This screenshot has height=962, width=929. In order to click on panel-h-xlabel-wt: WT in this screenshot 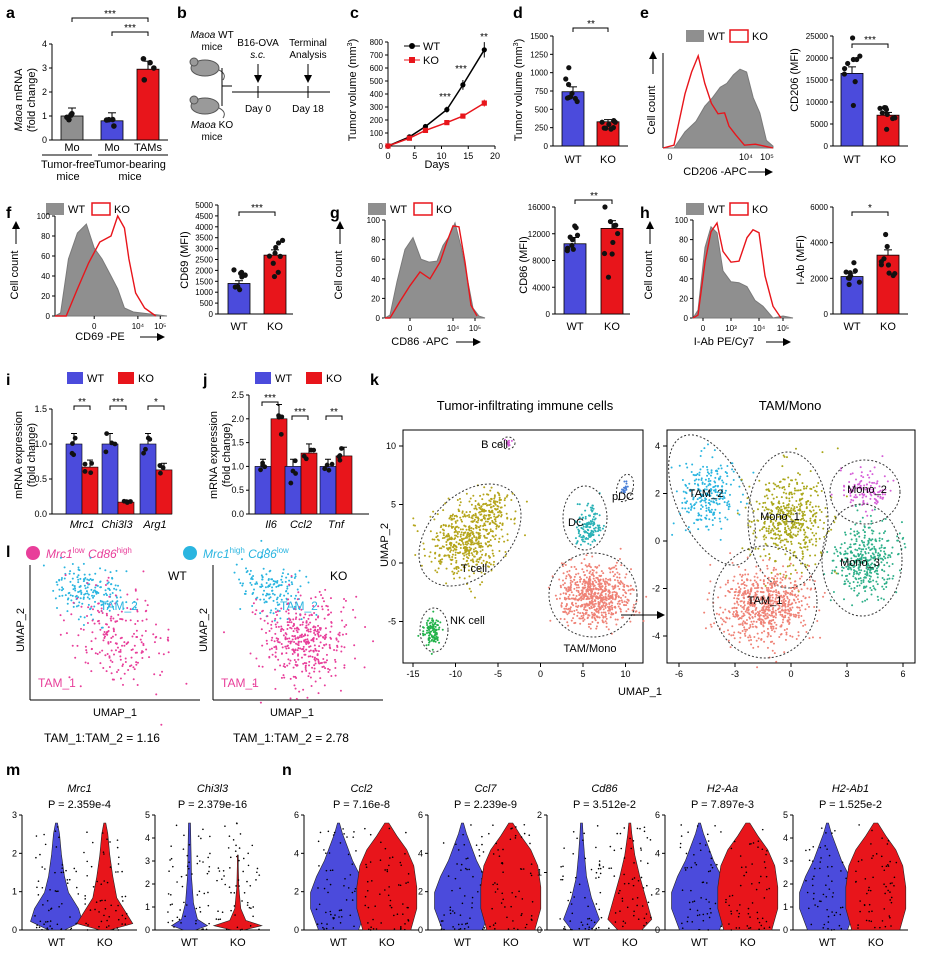, I will do `click(851, 327)`.